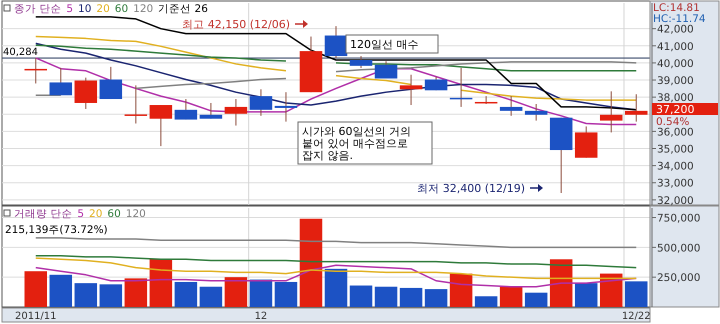 The width and height of the screenshot is (720, 324). What do you see at coordinates (675, 30) in the screenshot?
I see `y-tick-label: 42,000` at bounding box center [675, 30].